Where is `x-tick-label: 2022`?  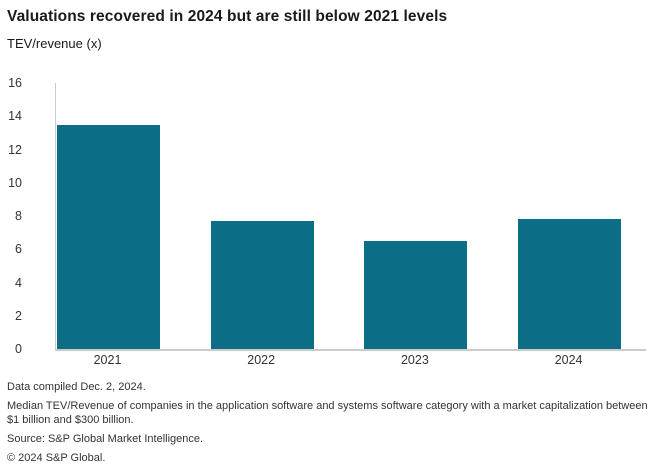 x-tick-label: 2022 is located at coordinates (261, 360).